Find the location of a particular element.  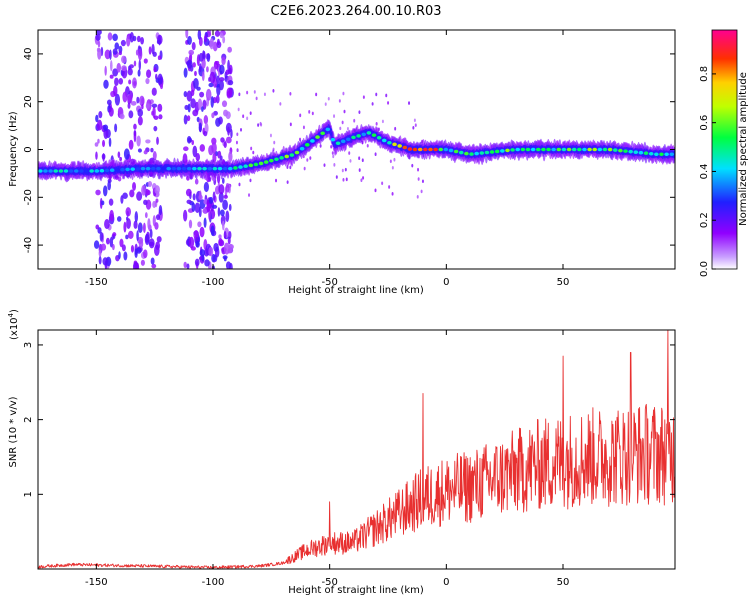

colorbar-tick-label: 0.0 is located at coordinates (704, 269).